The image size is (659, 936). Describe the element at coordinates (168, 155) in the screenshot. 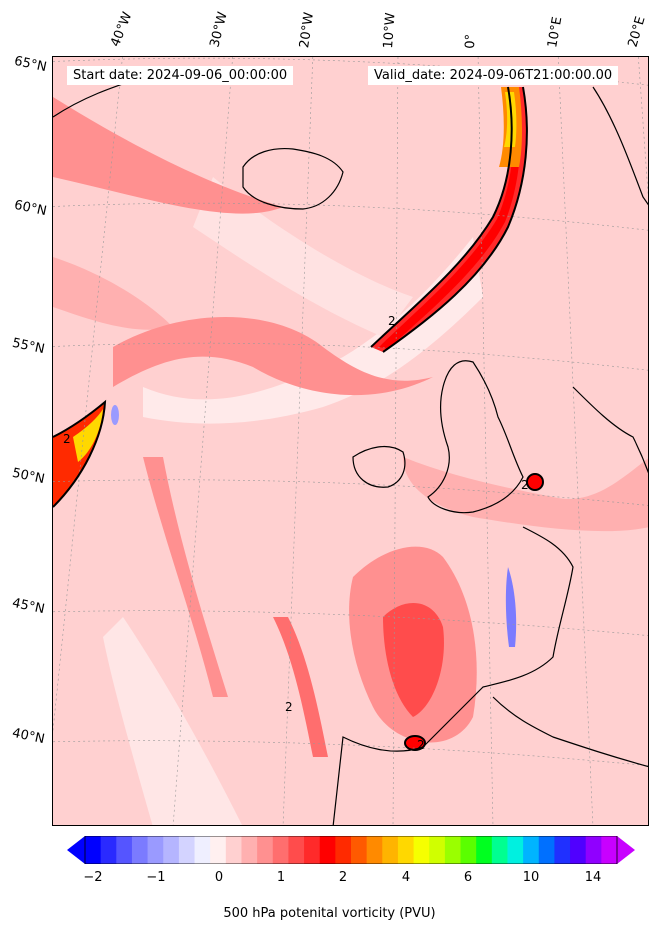

I see `pv-band-northwest` at that location.